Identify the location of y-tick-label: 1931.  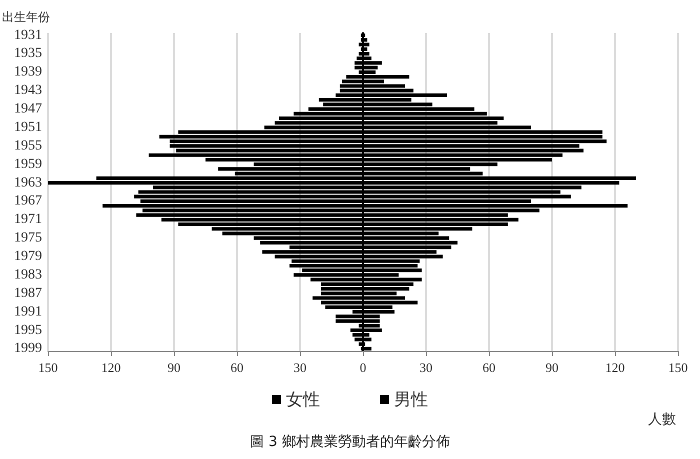
(28, 35).